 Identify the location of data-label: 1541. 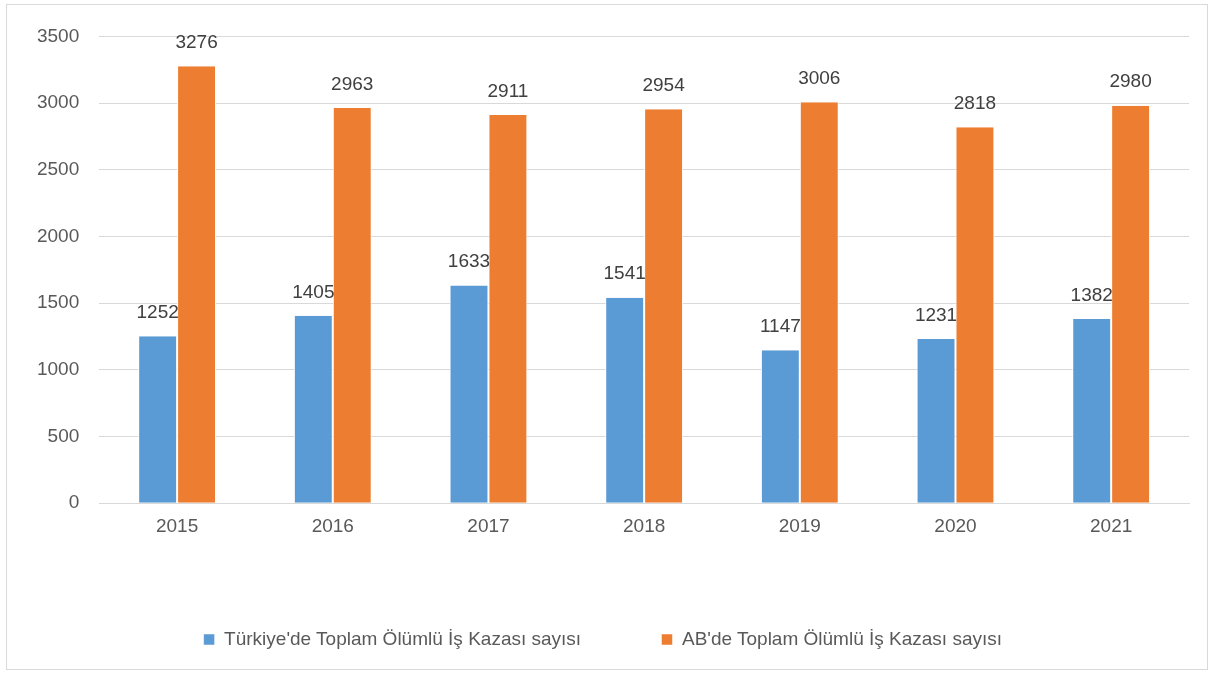
(624, 273).